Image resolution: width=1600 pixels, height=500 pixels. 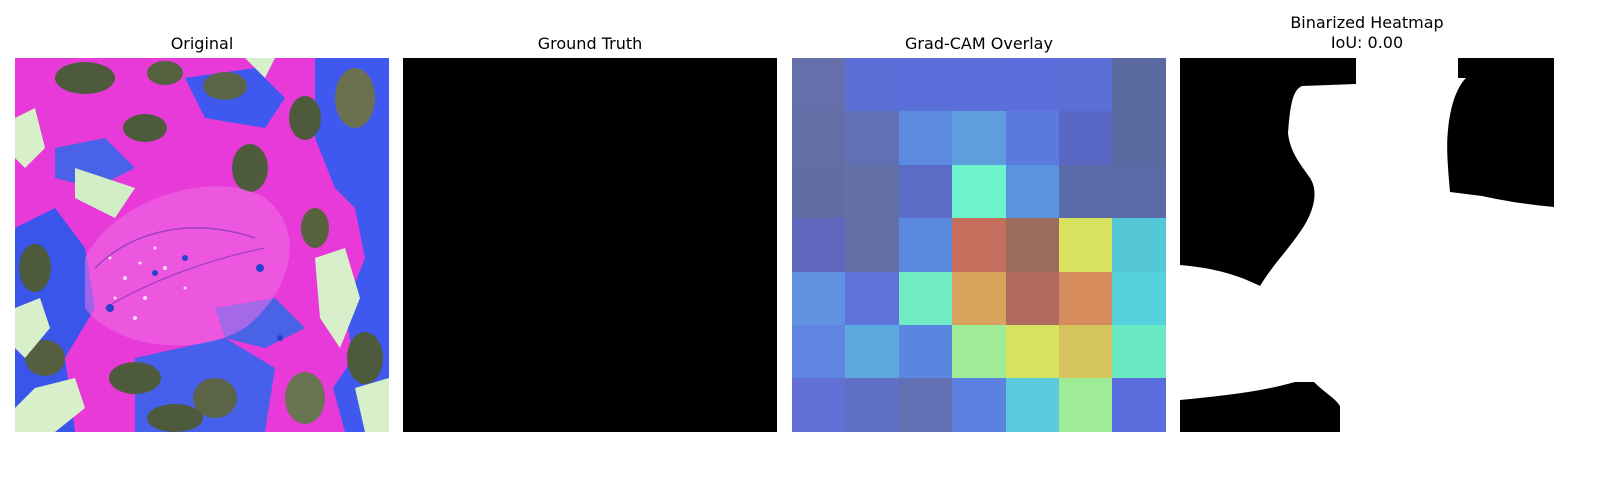 I want to click on gradcam-overlay-title: Grad-CAM Overlay, so click(x=979, y=43).